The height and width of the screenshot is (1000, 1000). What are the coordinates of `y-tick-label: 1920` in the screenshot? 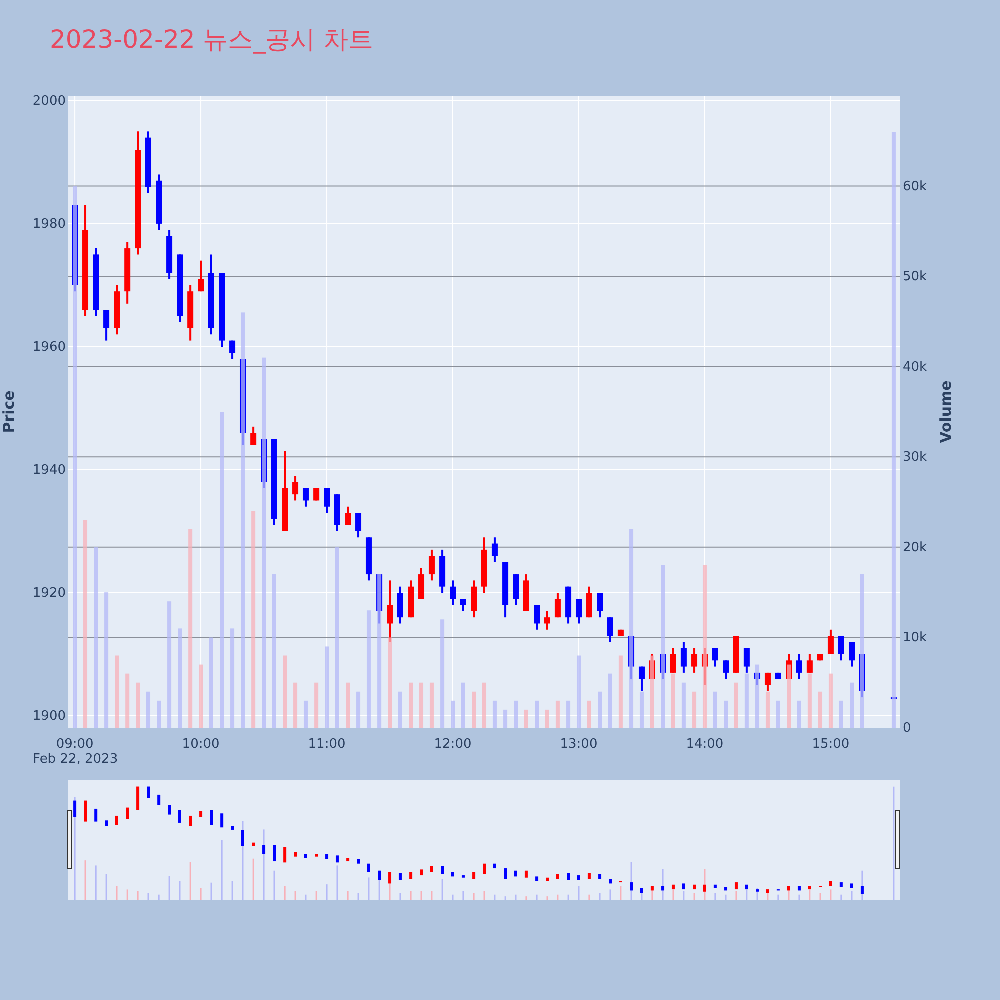 It's located at (49, 593).